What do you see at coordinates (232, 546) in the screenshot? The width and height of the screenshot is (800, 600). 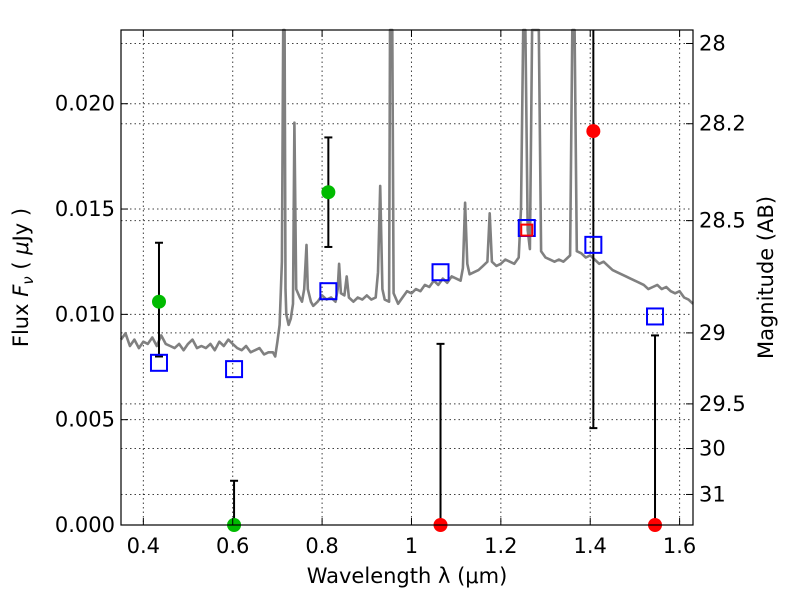 I see `x-tick-label: 0.6` at bounding box center [232, 546].